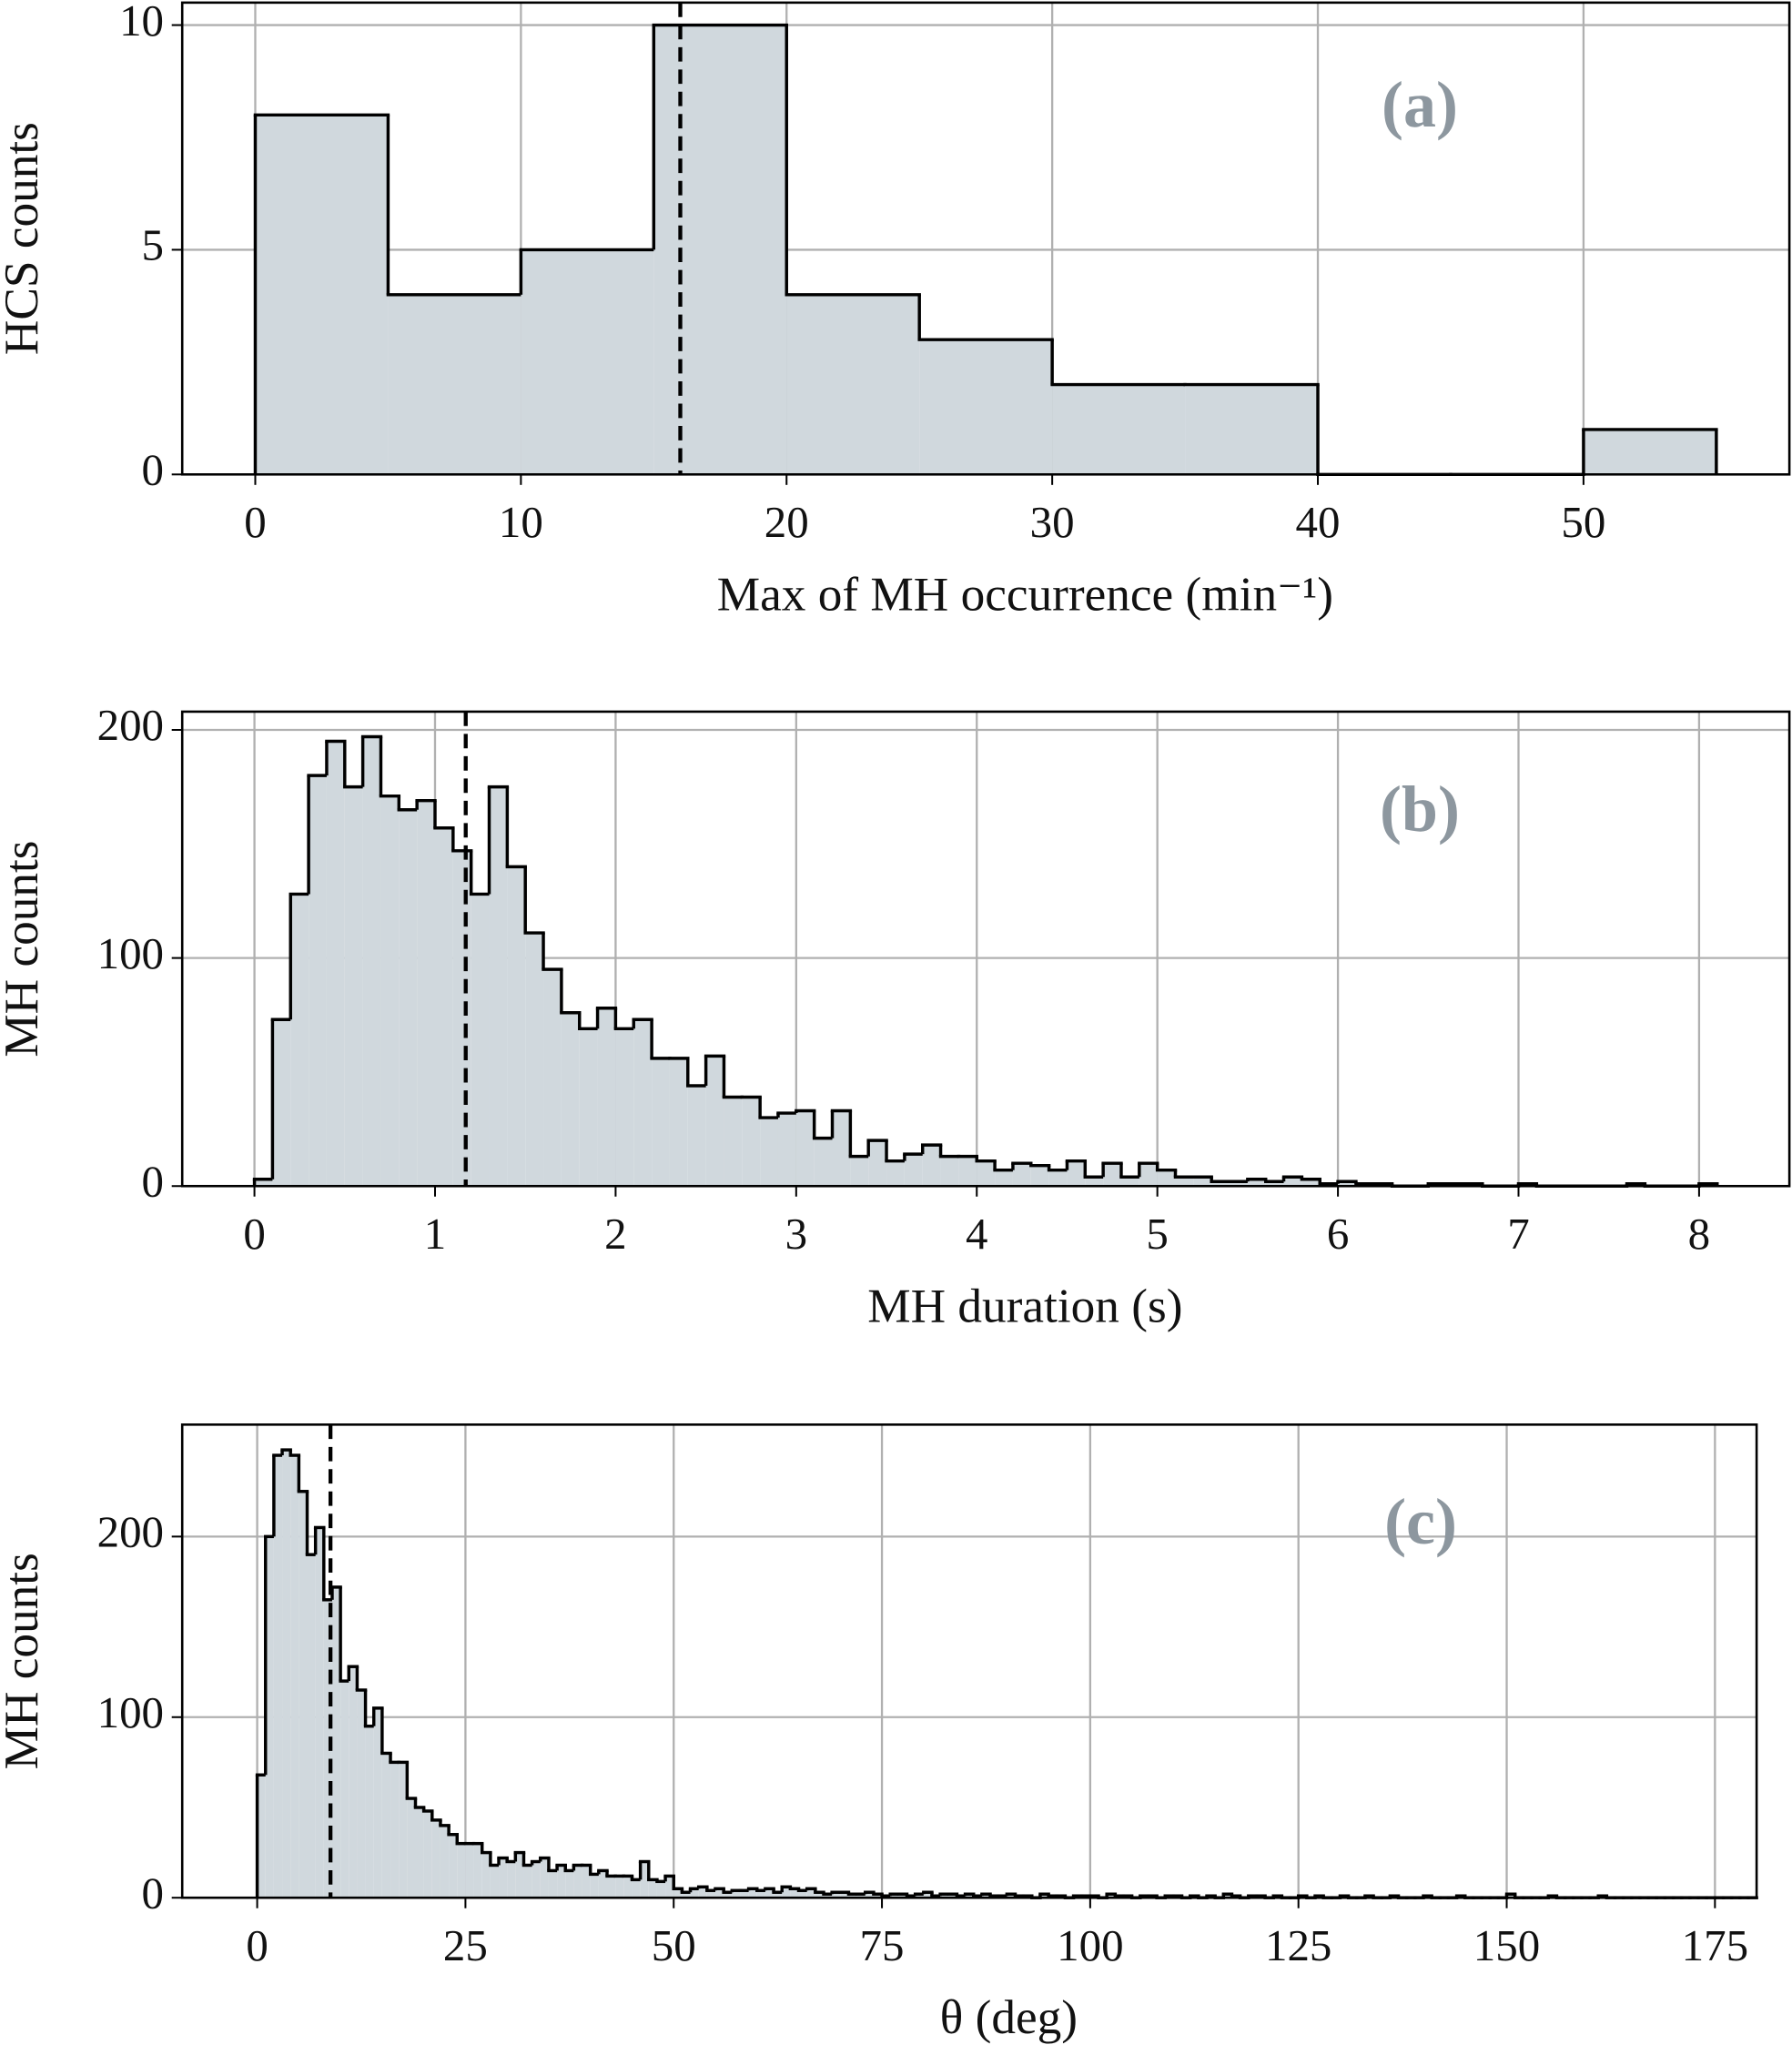 This screenshot has width=1792, height=2055. Describe the element at coordinates (976, 1234) in the screenshot. I see `x-tick-label: 4` at that location.